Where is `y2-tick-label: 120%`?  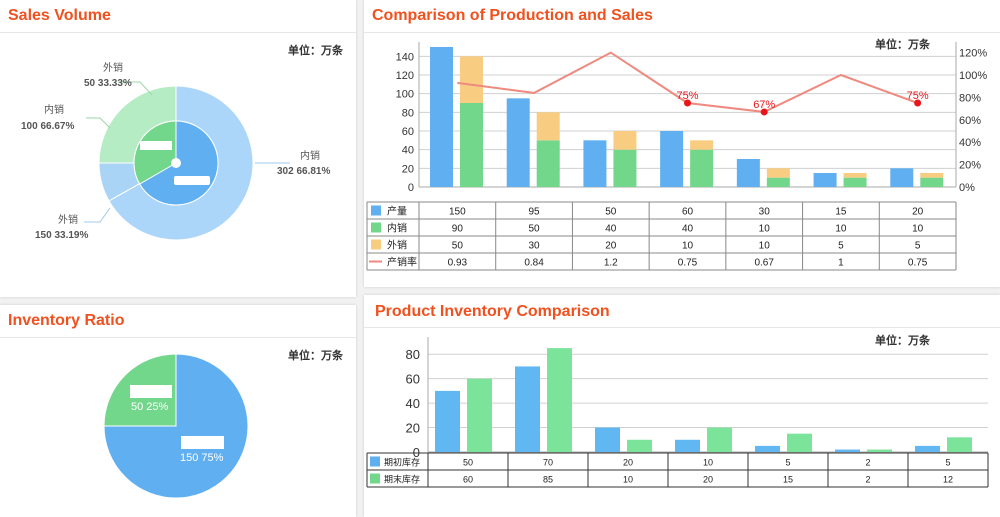 y2-tick-label: 120% is located at coordinates (973, 54).